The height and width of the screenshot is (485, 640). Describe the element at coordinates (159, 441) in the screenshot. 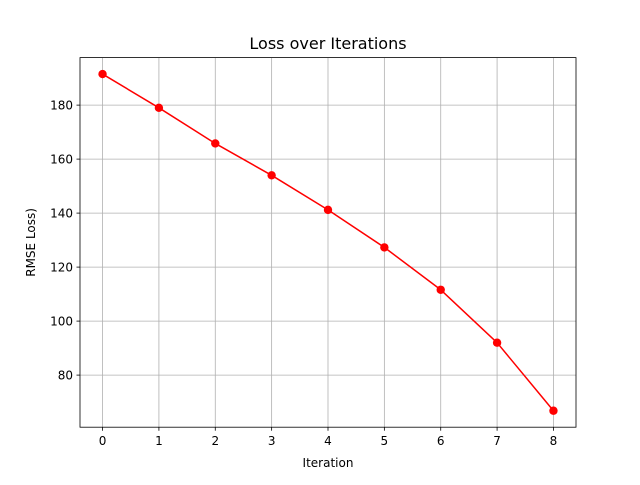

I see `x-tick-label: 1` at that location.